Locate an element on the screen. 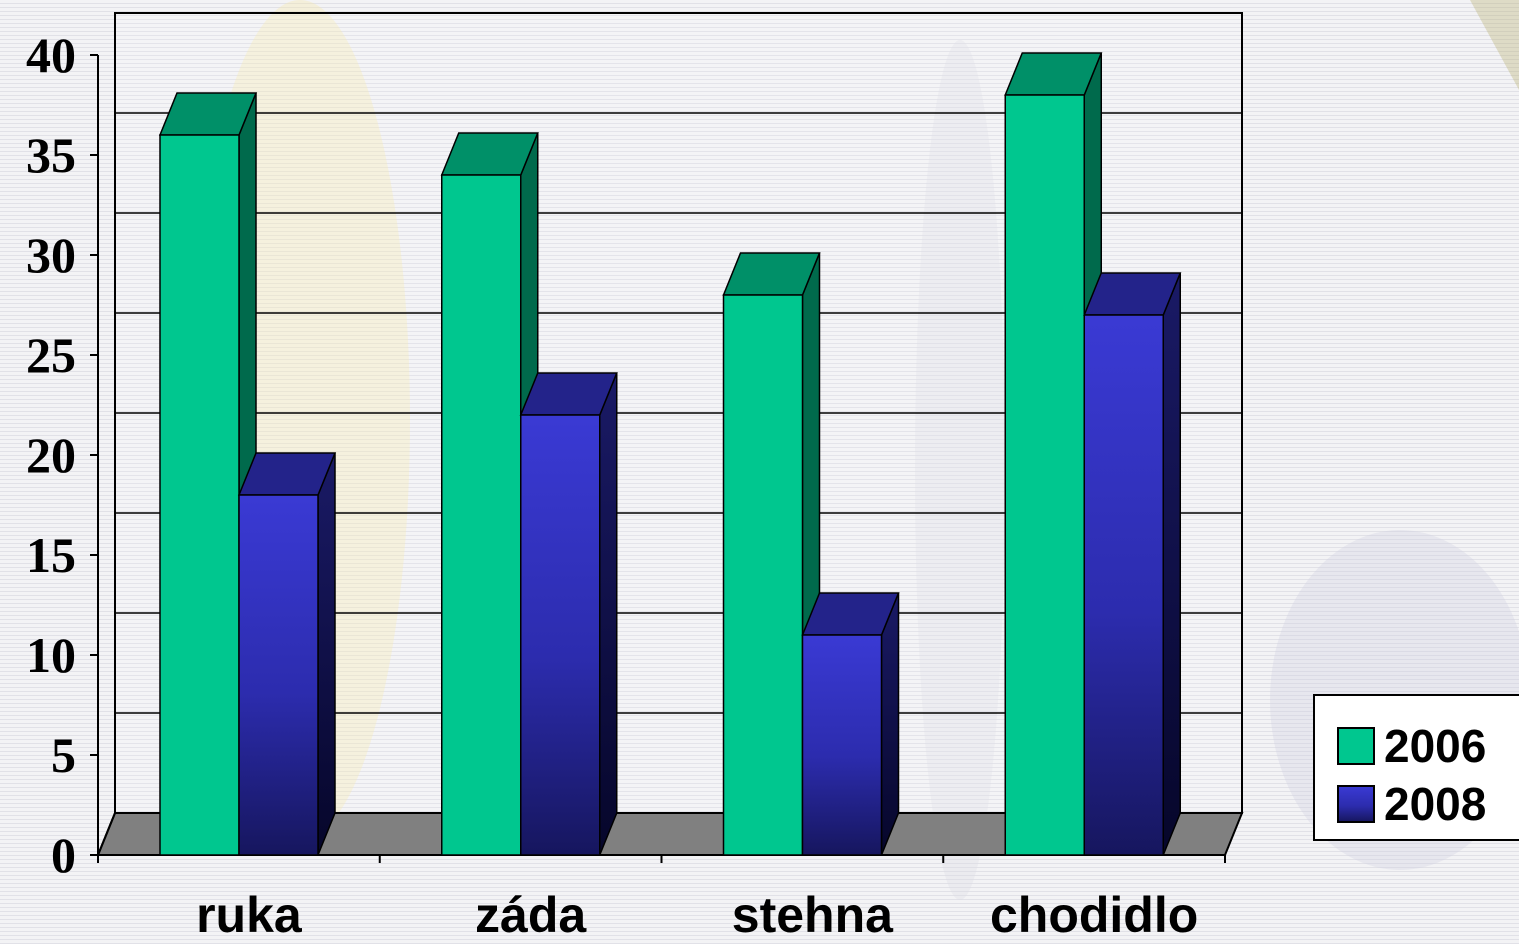  bar-2008-ruka is located at coordinates (287, 654).